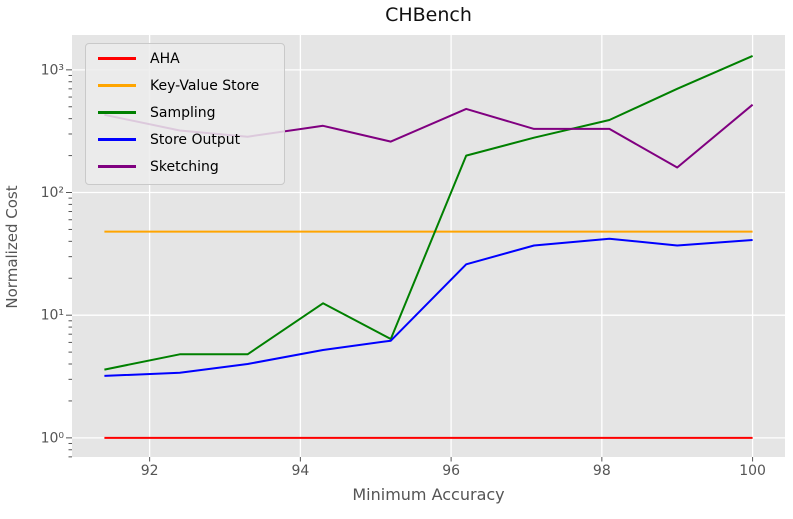 This screenshot has height=519, width=793. I want to click on legend-item-label: Sketching, so click(184, 166).